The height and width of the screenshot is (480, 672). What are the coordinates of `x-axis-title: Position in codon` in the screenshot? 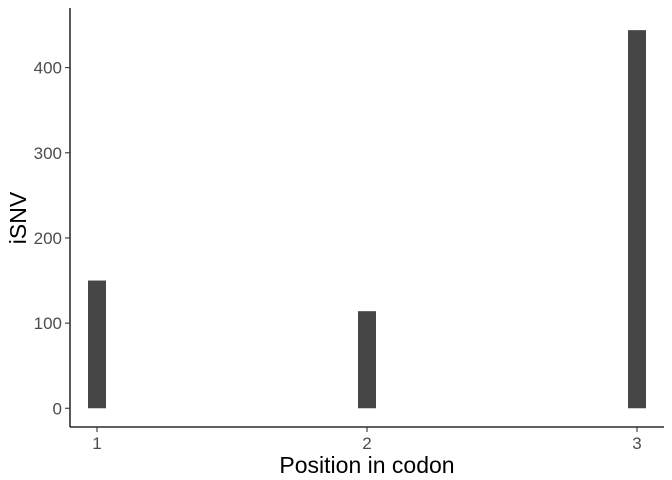 It's located at (366, 465).